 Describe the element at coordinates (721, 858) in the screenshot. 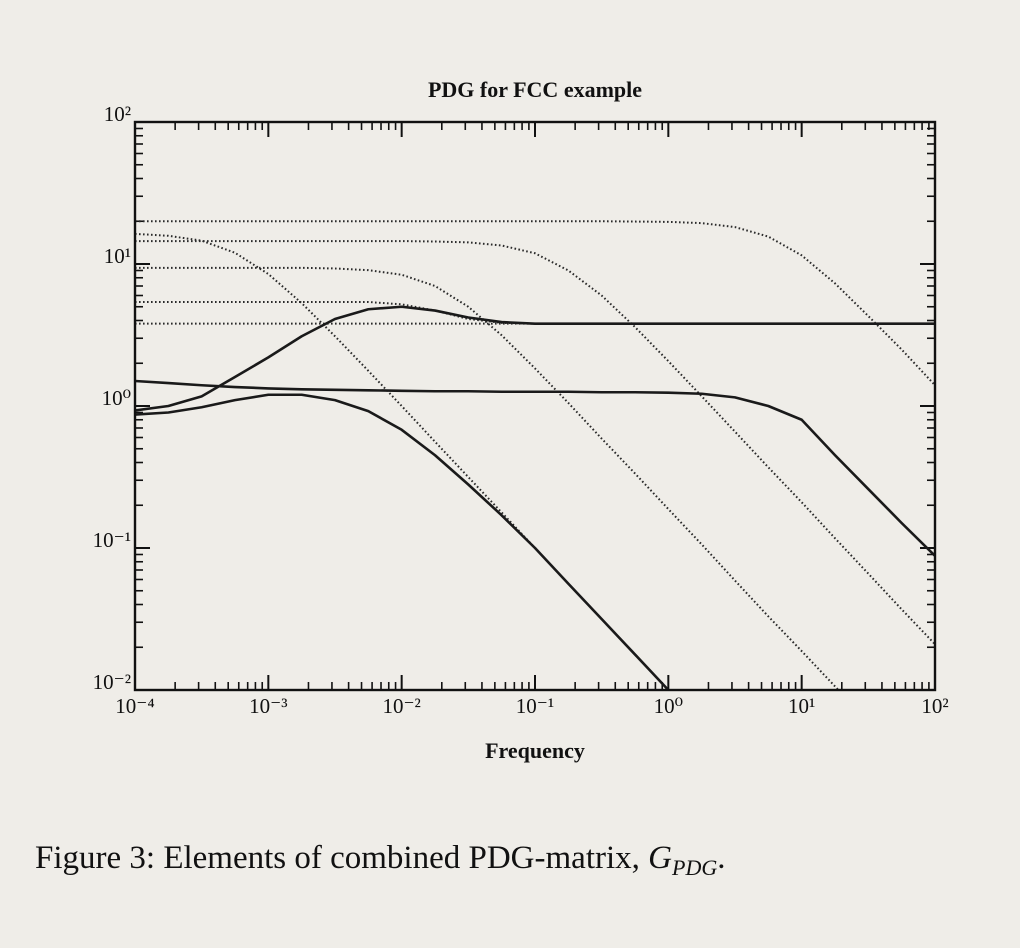

I see `caption-end: .` at that location.